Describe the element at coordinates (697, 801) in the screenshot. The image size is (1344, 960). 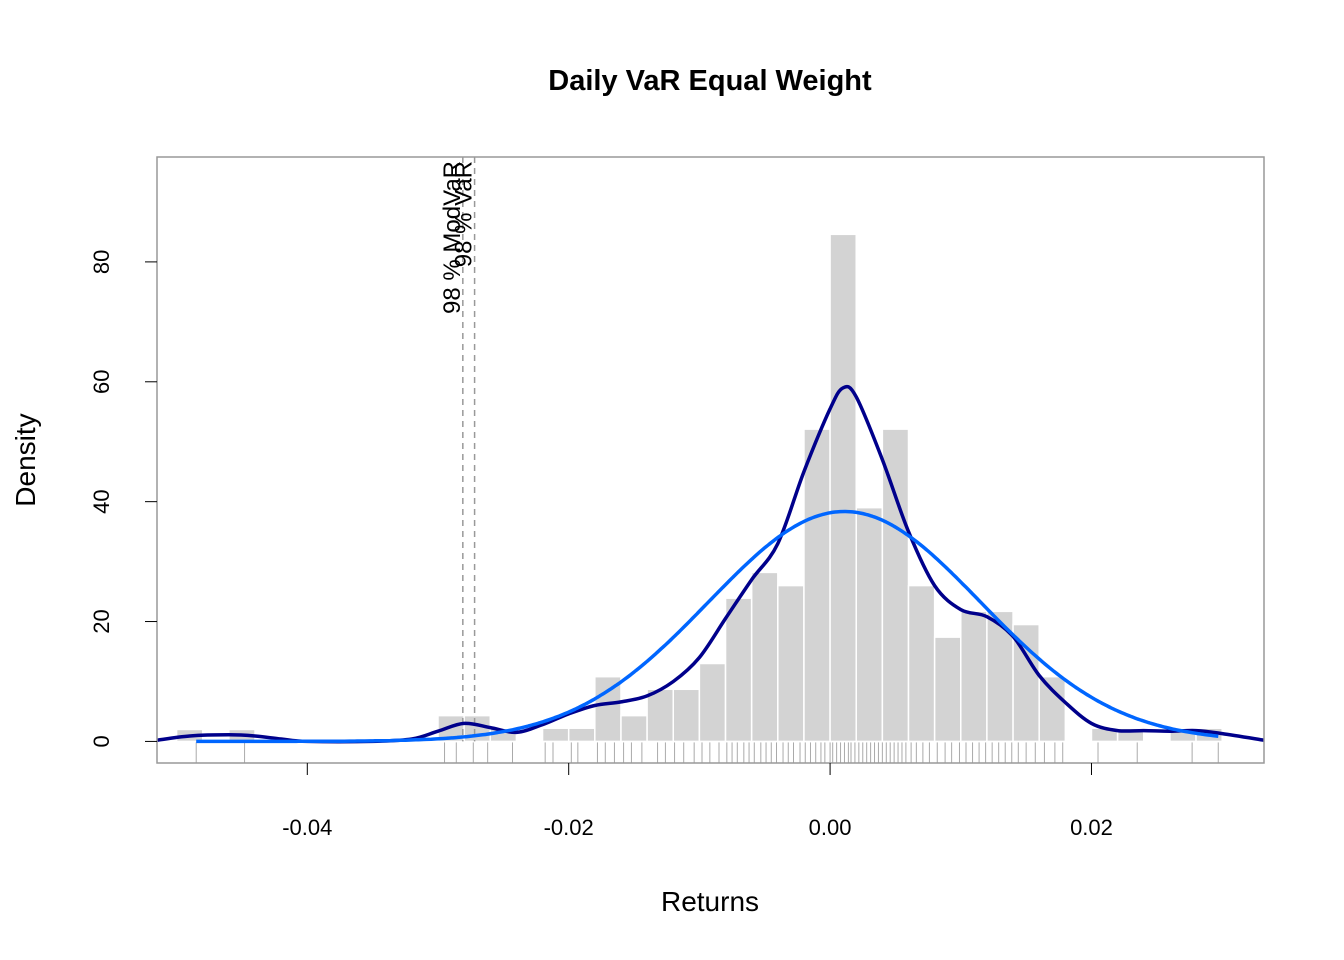
I see `x-axis: -0.04 -0.02 0.00 0.02` at that location.